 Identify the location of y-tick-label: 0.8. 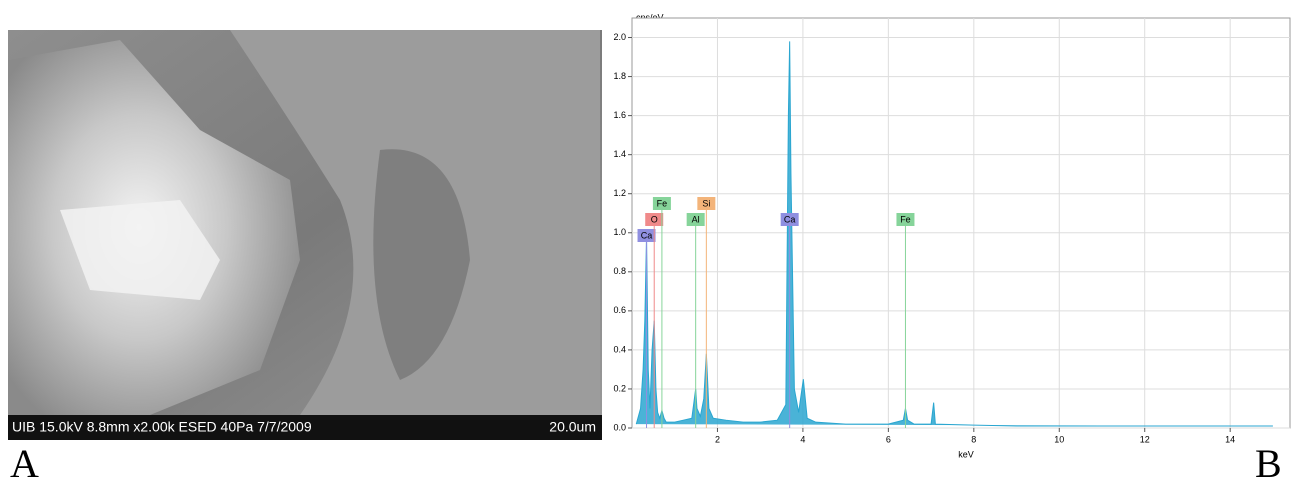
(619, 271).